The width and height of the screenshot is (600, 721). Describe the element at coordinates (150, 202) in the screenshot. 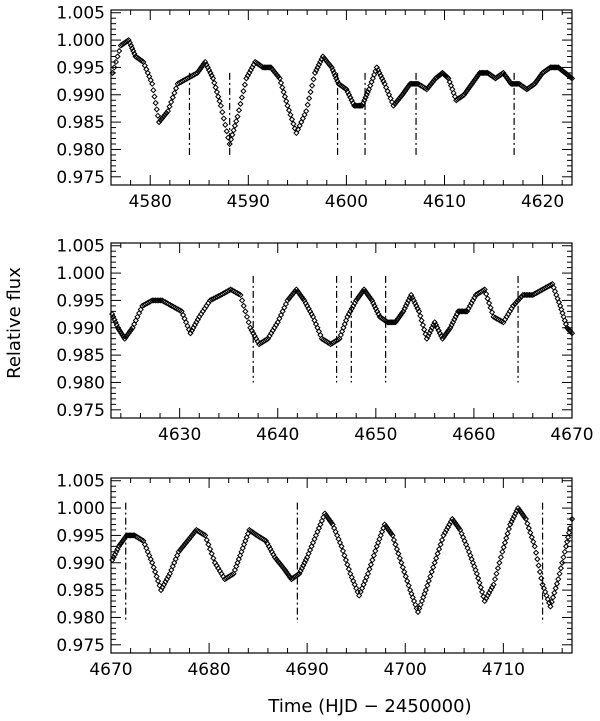

I see `x-tick-label: 4580` at that location.